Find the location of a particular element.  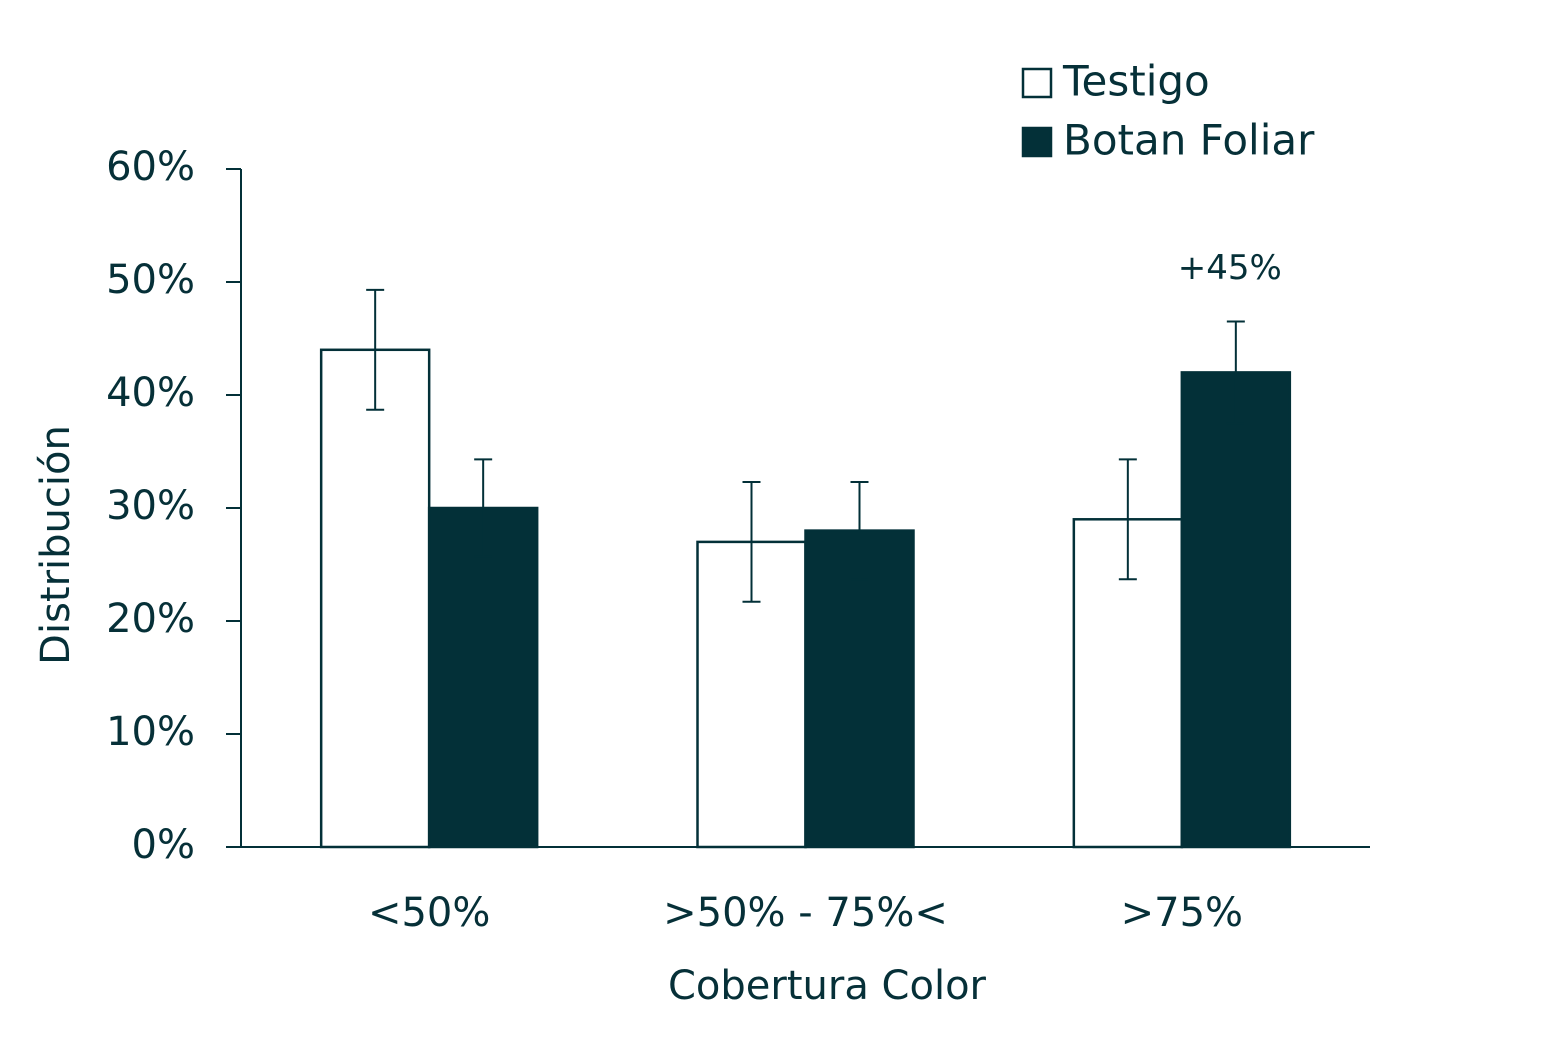

x-axis-label: Cobertura Color is located at coordinates (827, 986).